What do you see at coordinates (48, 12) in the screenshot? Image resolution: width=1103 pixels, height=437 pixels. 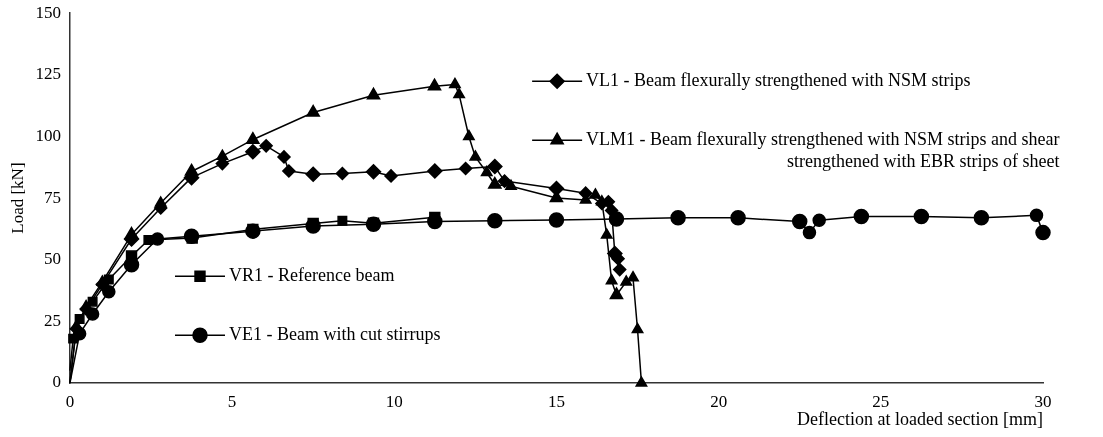 I see `y-tick-label: 150` at bounding box center [48, 12].